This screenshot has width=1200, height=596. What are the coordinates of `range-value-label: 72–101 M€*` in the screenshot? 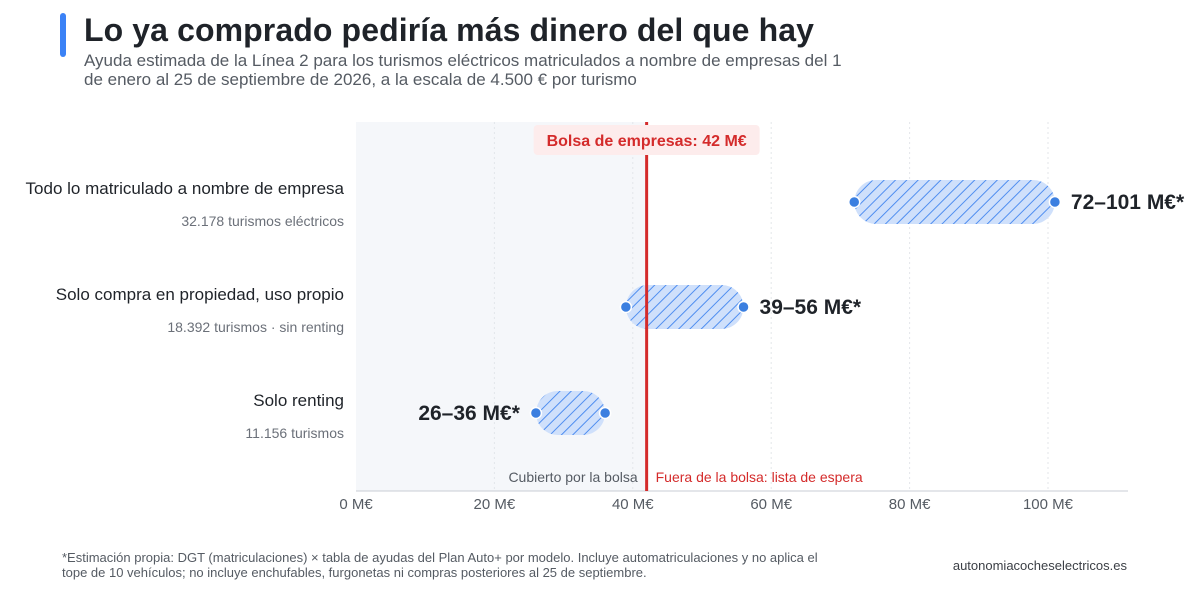 It's located at (1128, 202).